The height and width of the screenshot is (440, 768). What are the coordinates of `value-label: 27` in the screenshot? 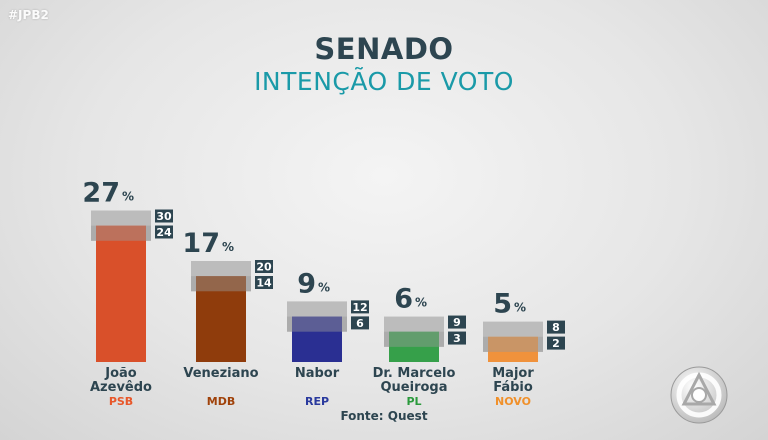 It's located at (101, 193).